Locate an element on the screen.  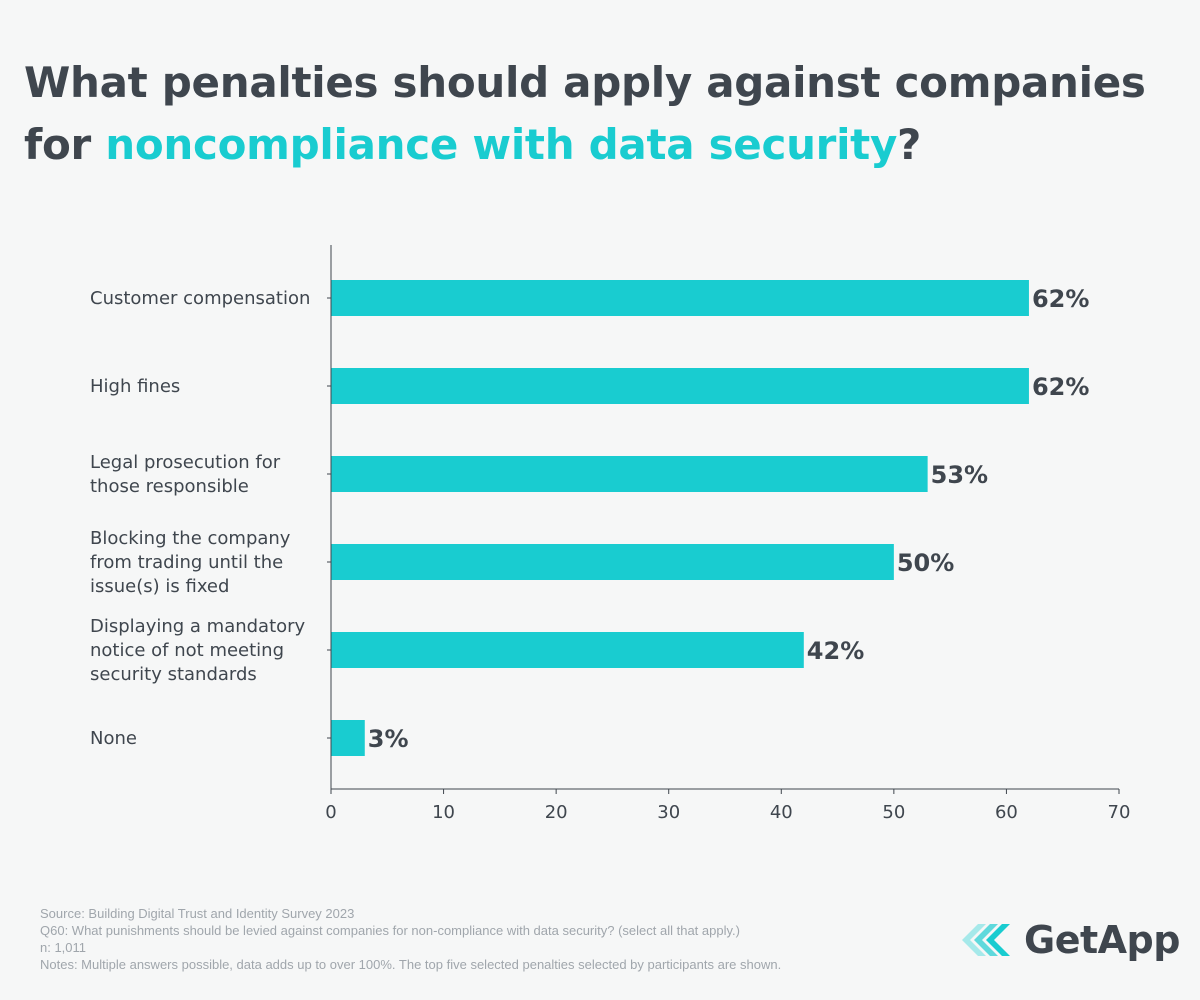
title-for: for is located at coordinates (65, 144).